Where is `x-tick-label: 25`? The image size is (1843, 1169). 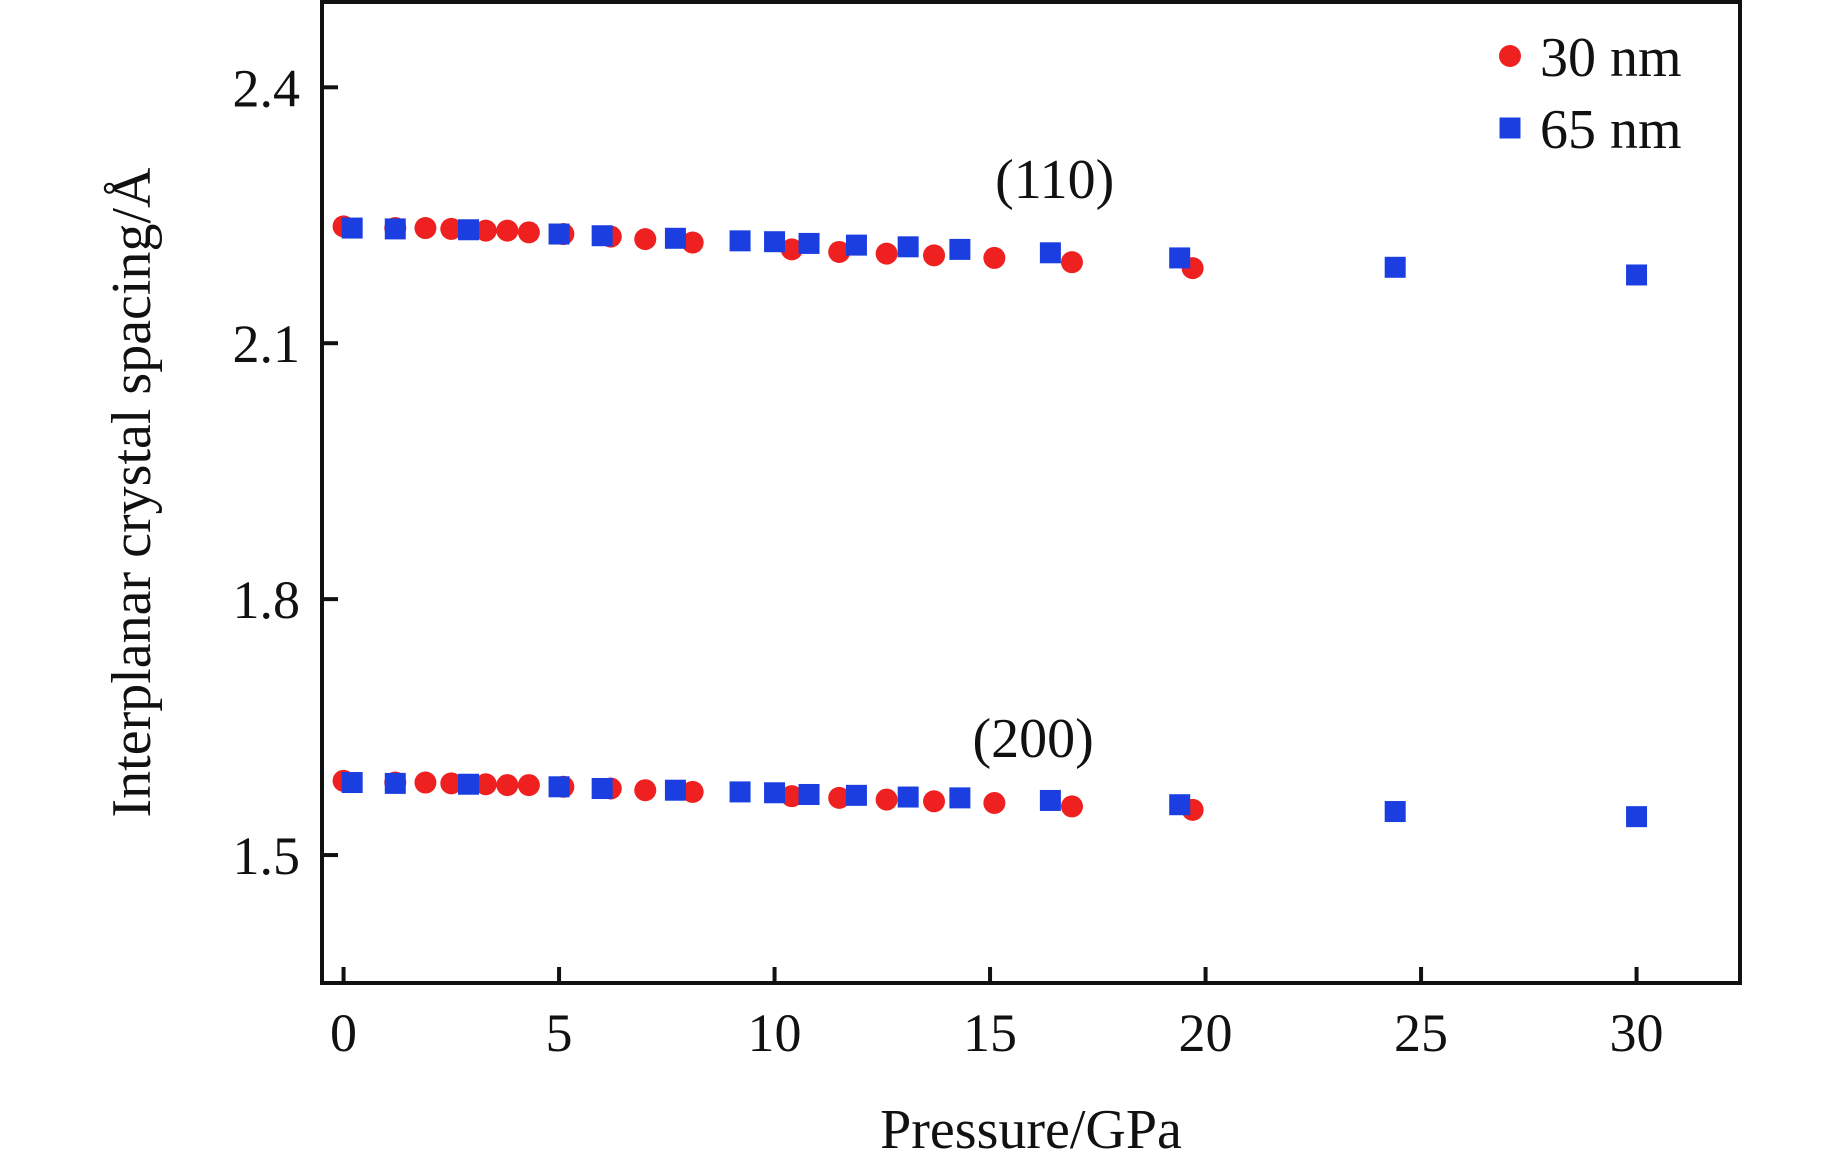
x-tick-label: 25 is located at coordinates (1421, 1033).